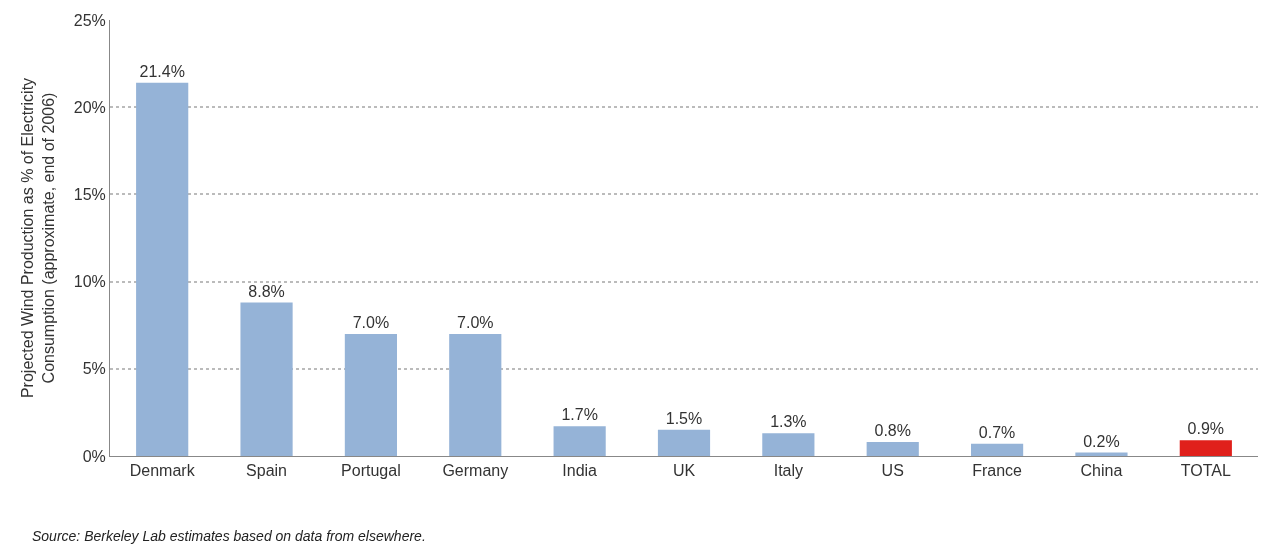 This screenshot has width=1278, height=556. I want to click on data-label: 0.8%, so click(892, 431).